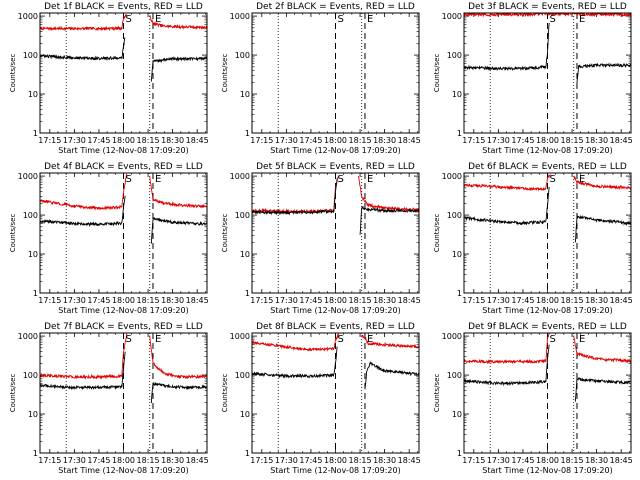 The image size is (640, 480). What do you see at coordinates (335, 327) in the screenshot?
I see `panel-title: Det 8f BLACK = Events, RED = LLD` at bounding box center [335, 327].